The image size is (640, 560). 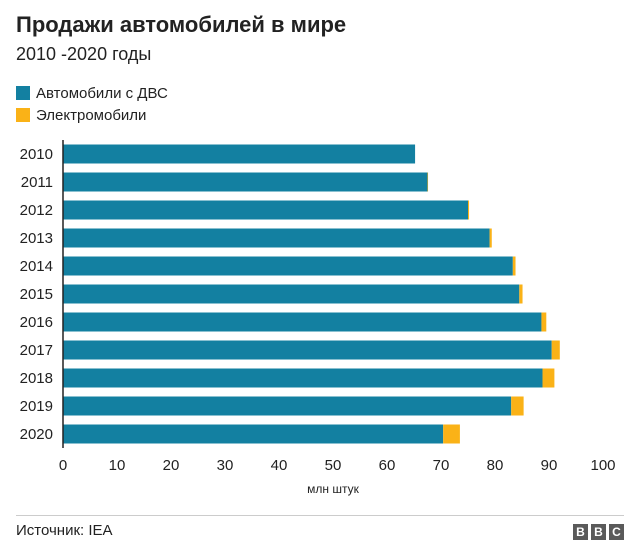 What do you see at coordinates (333, 489) in the screenshot?
I see `x-axis-label: млн штук` at bounding box center [333, 489].